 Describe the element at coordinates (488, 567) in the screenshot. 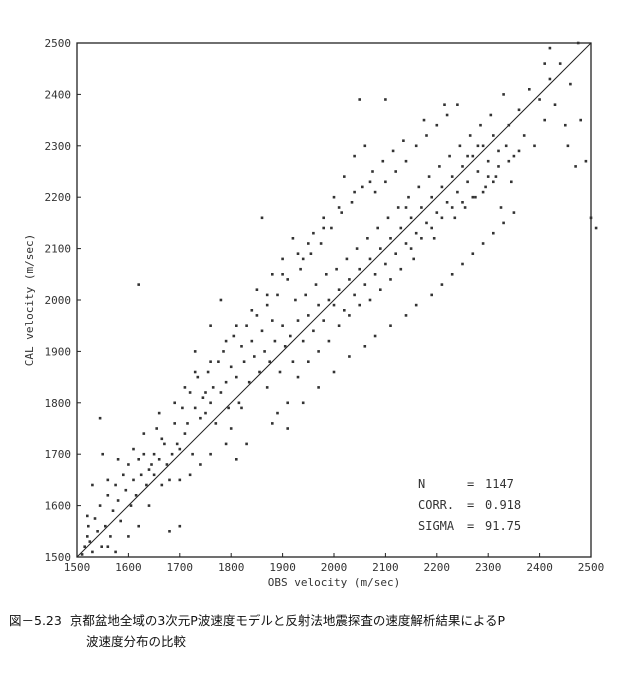

I see `x-tick-label: 2300` at that location.